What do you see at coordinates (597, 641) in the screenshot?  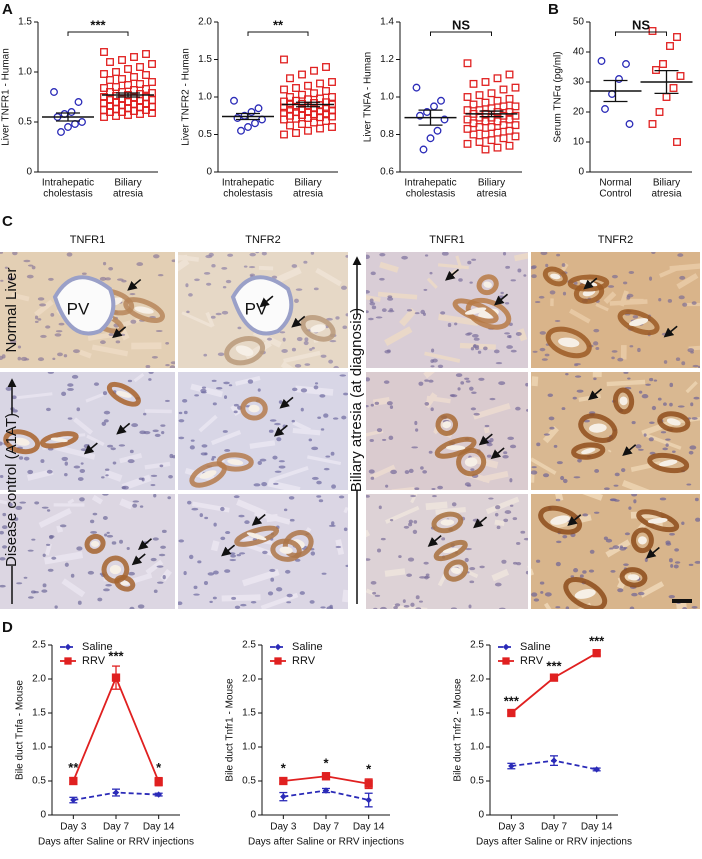 I see `significance: ***` at bounding box center [597, 641].